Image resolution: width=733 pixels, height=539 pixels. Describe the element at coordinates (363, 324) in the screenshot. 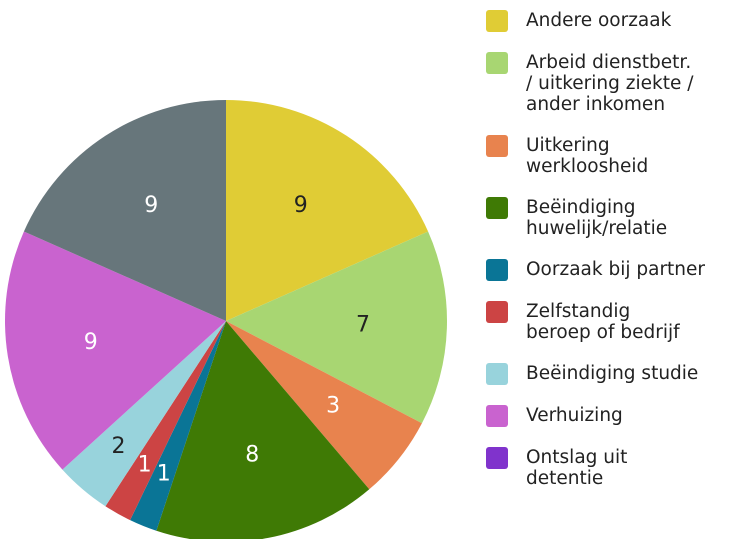

I see `slice-label: 7` at that location.